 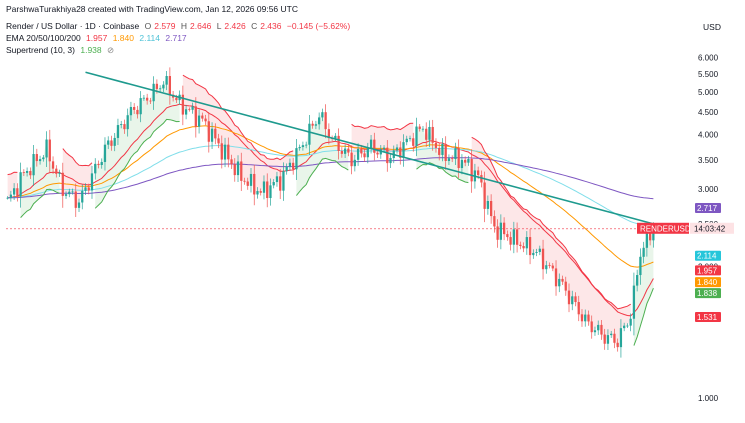 What do you see at coordinates (61, 50) in the screenshot?
I see `supertrend-legend: Supertrend (10, 3) 1.938 ⊘` at bounding box center [61, 50].